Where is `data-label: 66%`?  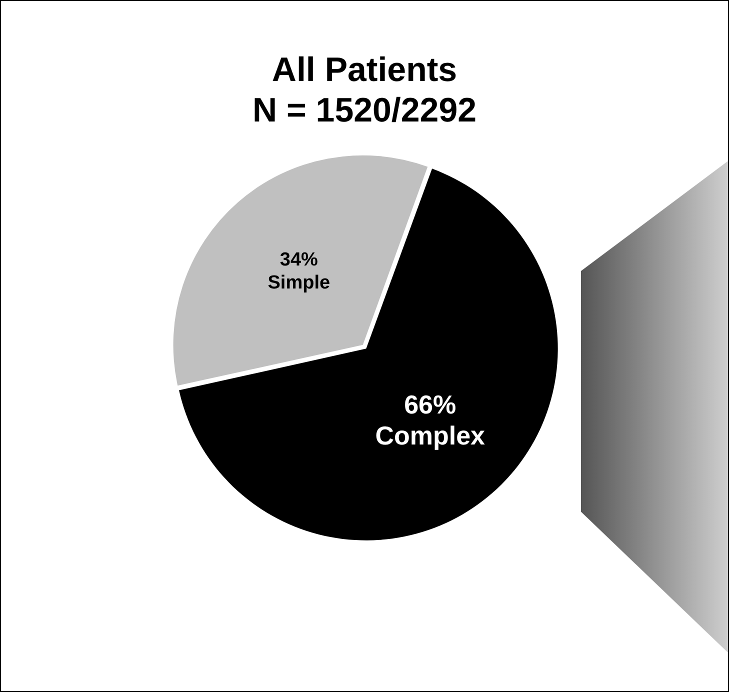
data-label: 66% is located at coordinates (430, 404).